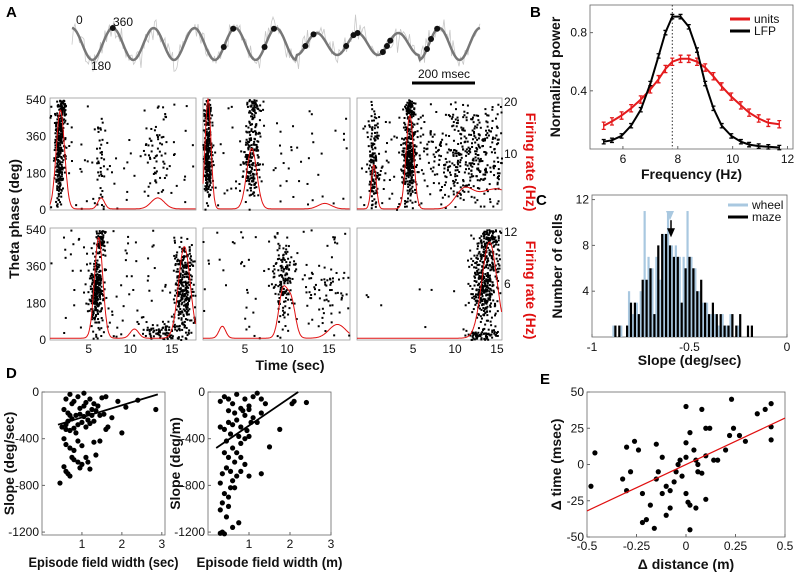 The image size is (800, 578). I want to click on wheel-mean-arrow, so click(670, 216).